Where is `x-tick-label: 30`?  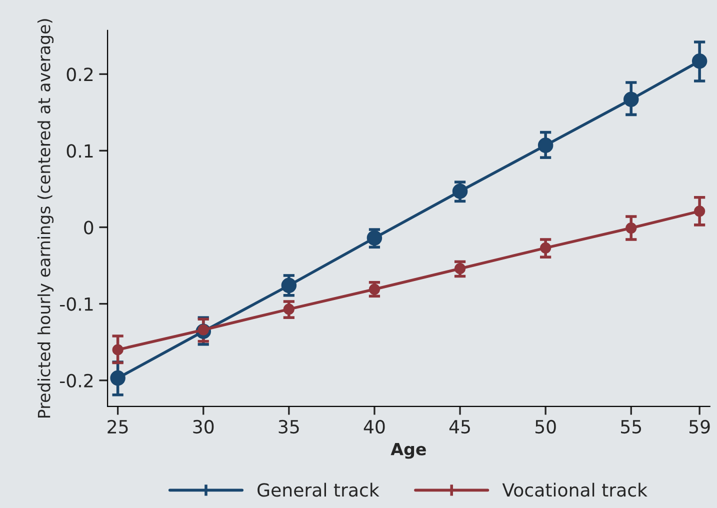 x-tick-label: 30 is located at coordinates (203, 427).